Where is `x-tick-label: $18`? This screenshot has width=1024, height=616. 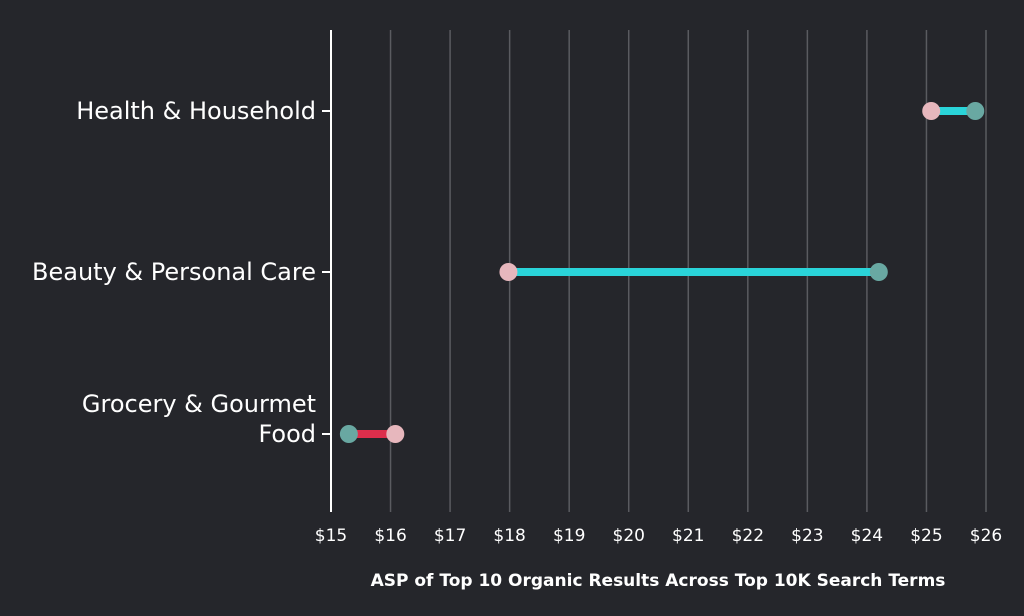
x-tick-label: $18 is located at coordinates (509, 536).